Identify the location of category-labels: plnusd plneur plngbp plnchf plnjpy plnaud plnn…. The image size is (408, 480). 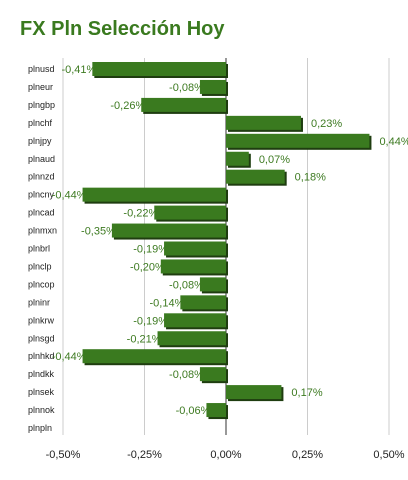
(42, 248).